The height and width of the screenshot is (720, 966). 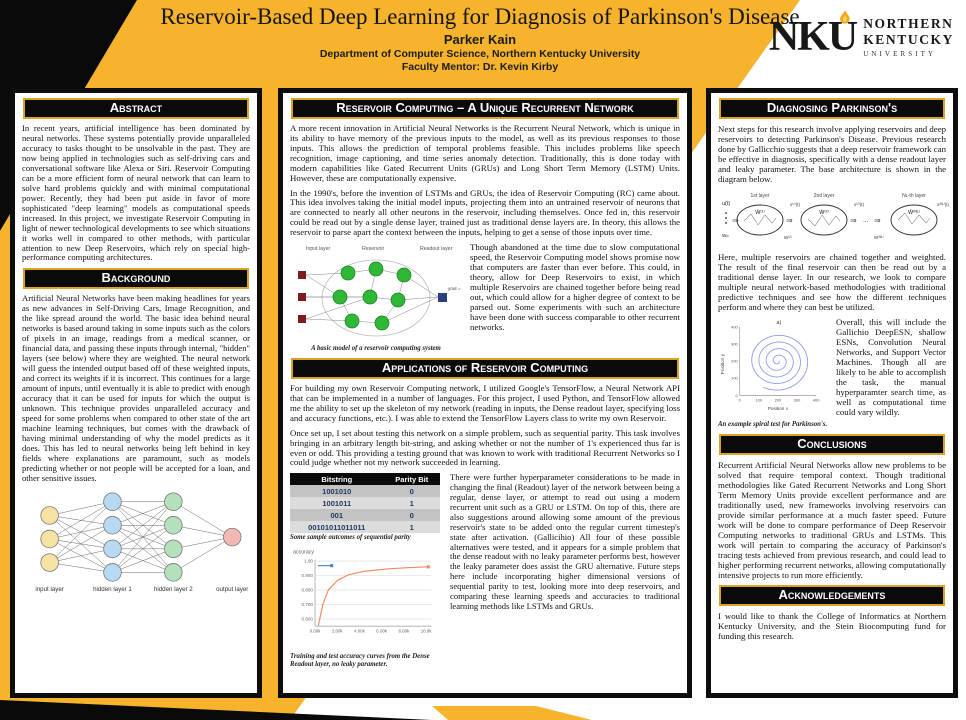 I want to click on rc-fig-label-input: Input layer, so click(x=318, y=249).